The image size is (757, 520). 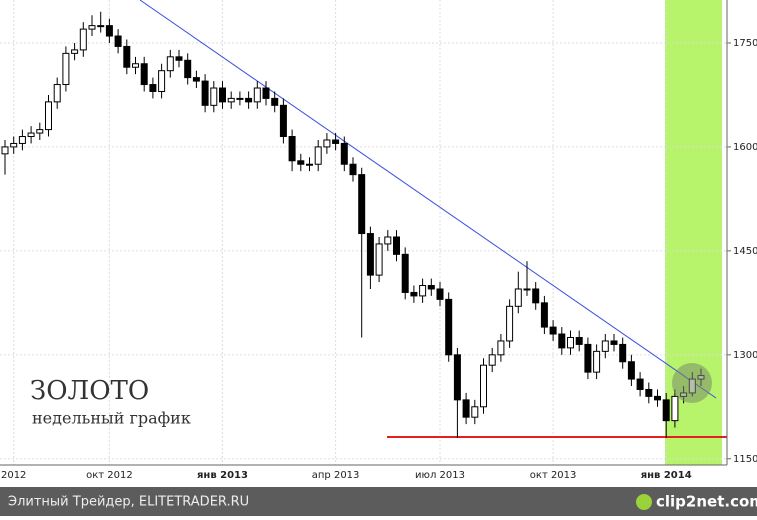 I want to click on x-tick-label: окт 2012, so click(x=109, y=475).